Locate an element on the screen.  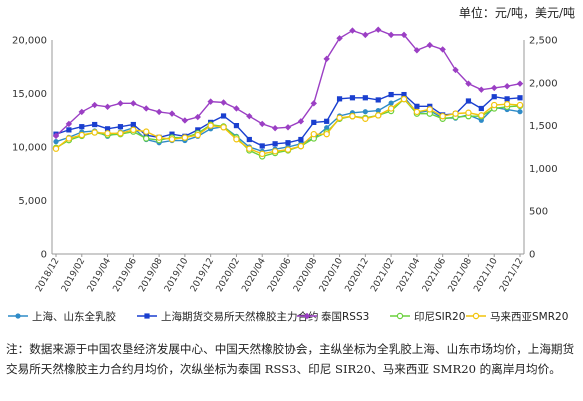
x-tick-label: 2021/04 is located at coordinates (408, 275).